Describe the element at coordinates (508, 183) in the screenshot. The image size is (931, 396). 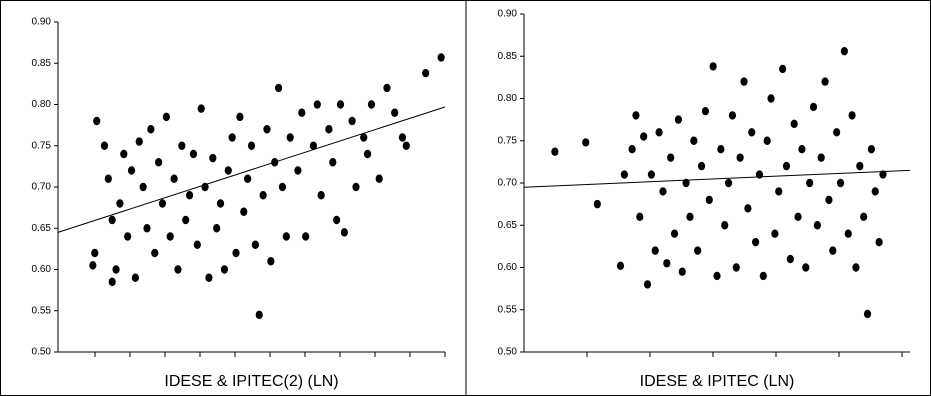
I see `y-tick-label: 0.70` at that location.